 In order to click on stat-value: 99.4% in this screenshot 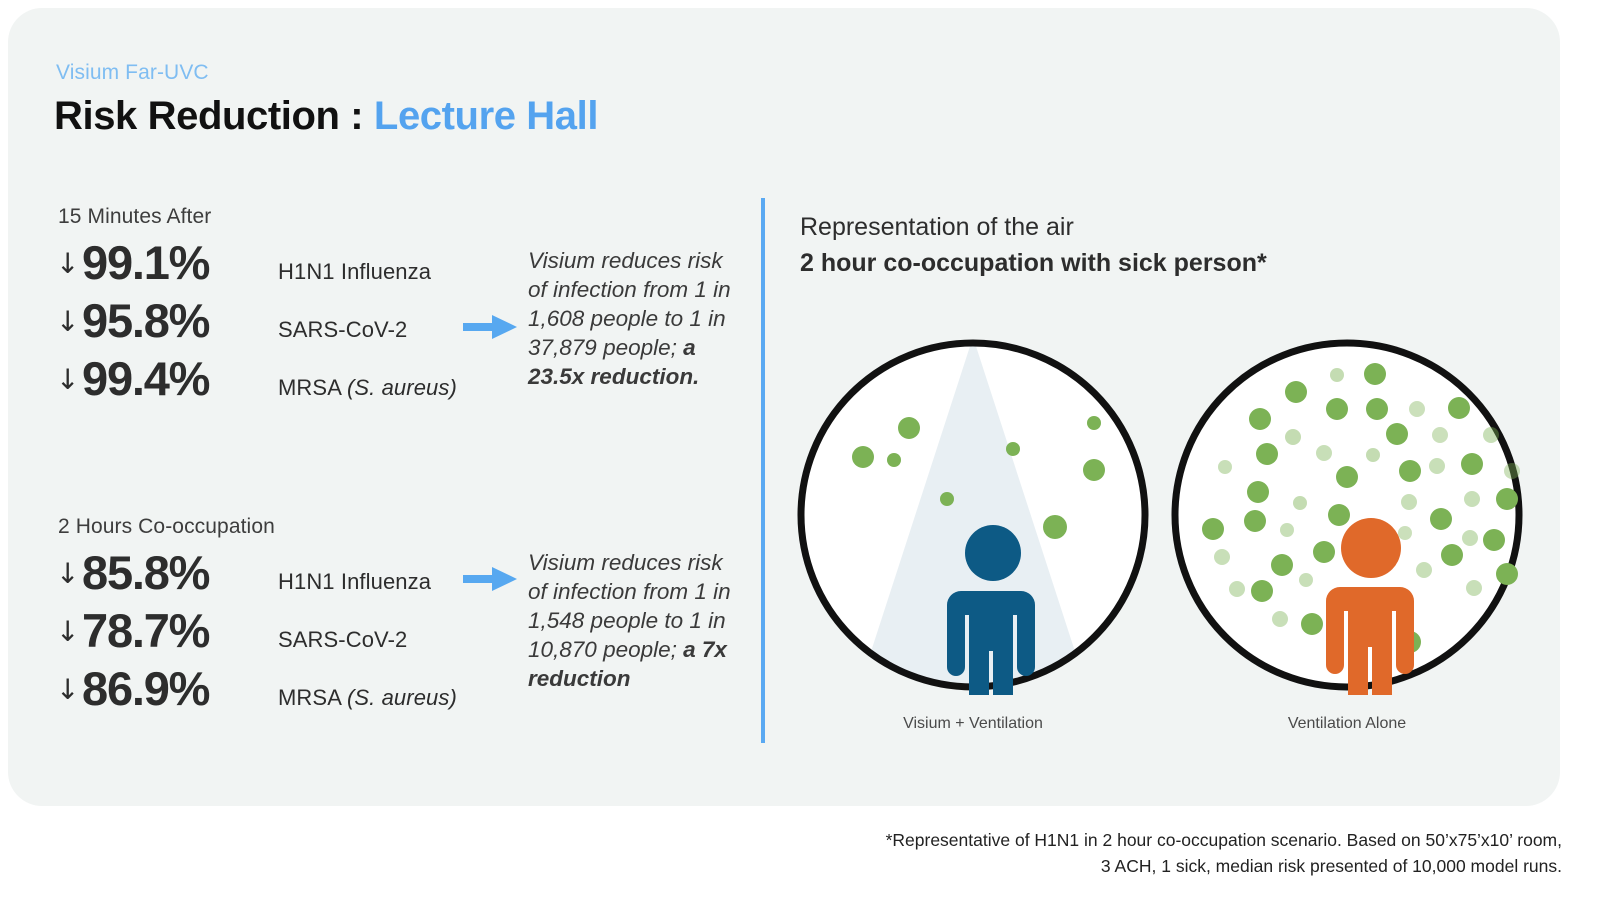, I will do `click(146, 378)`.